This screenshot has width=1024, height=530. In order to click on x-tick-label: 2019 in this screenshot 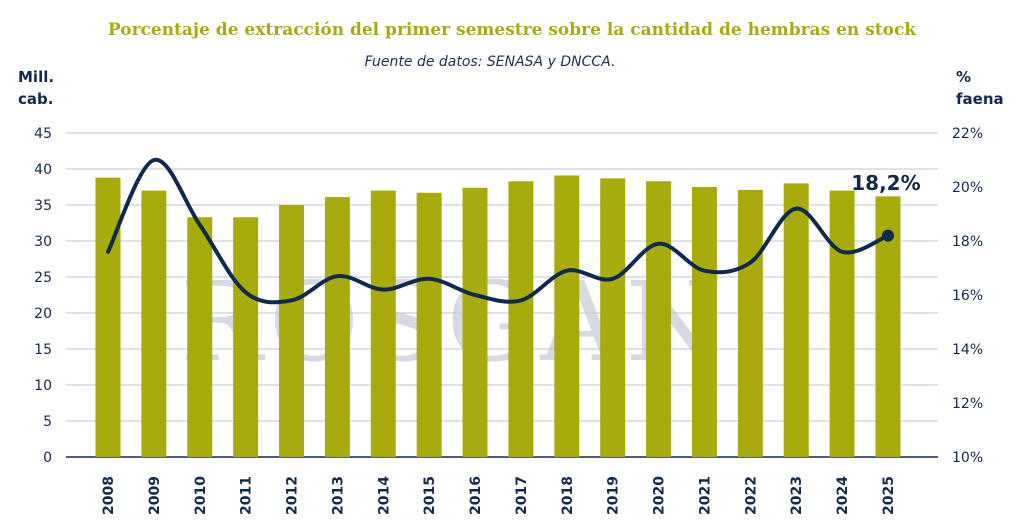, I will do `click(614, 495)`.